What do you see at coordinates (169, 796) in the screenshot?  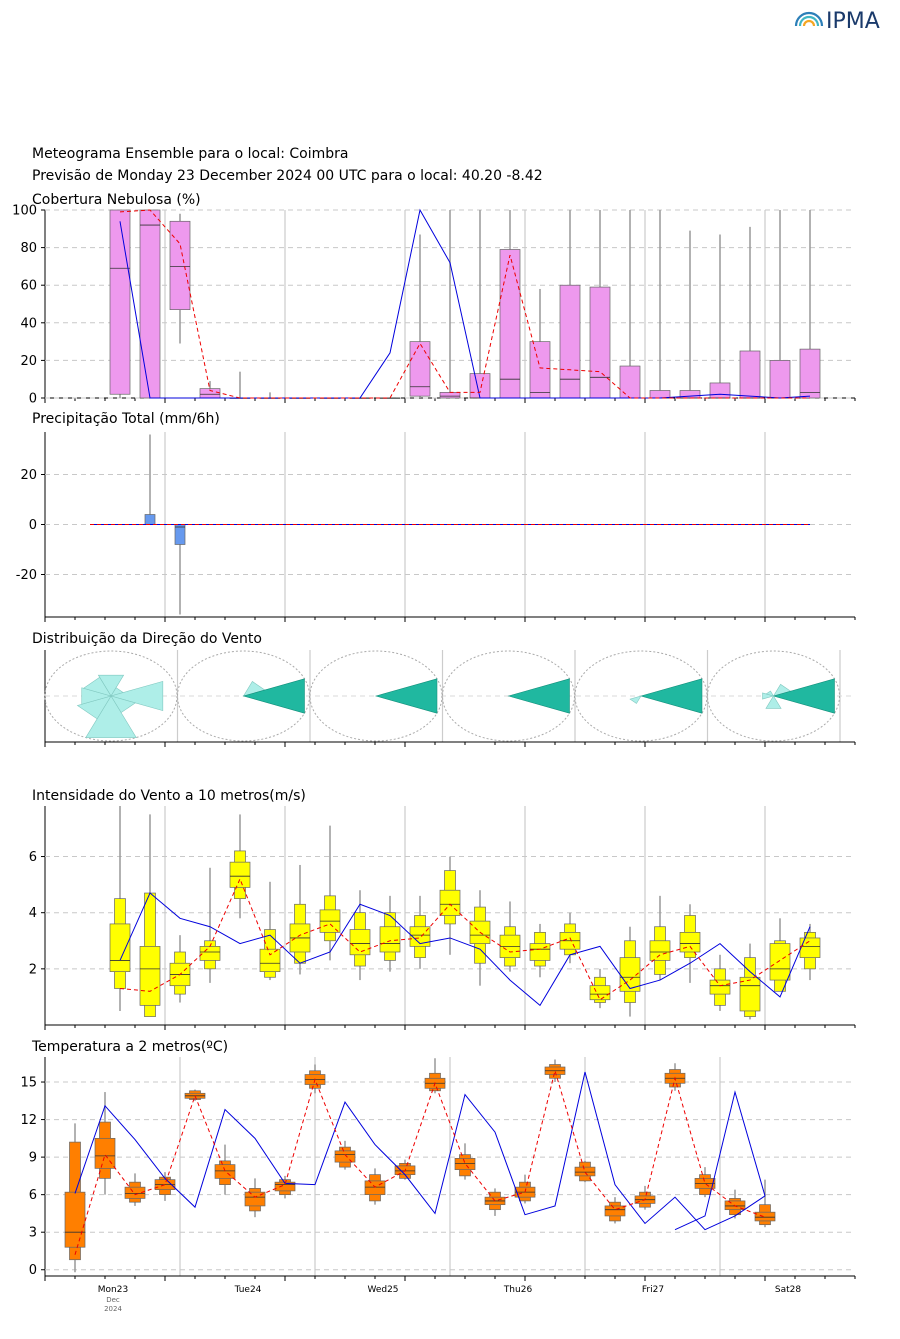 I see `panel-title: Intensidade do Vento a 10 metros(m/s)` at bounding box center [169, 796].